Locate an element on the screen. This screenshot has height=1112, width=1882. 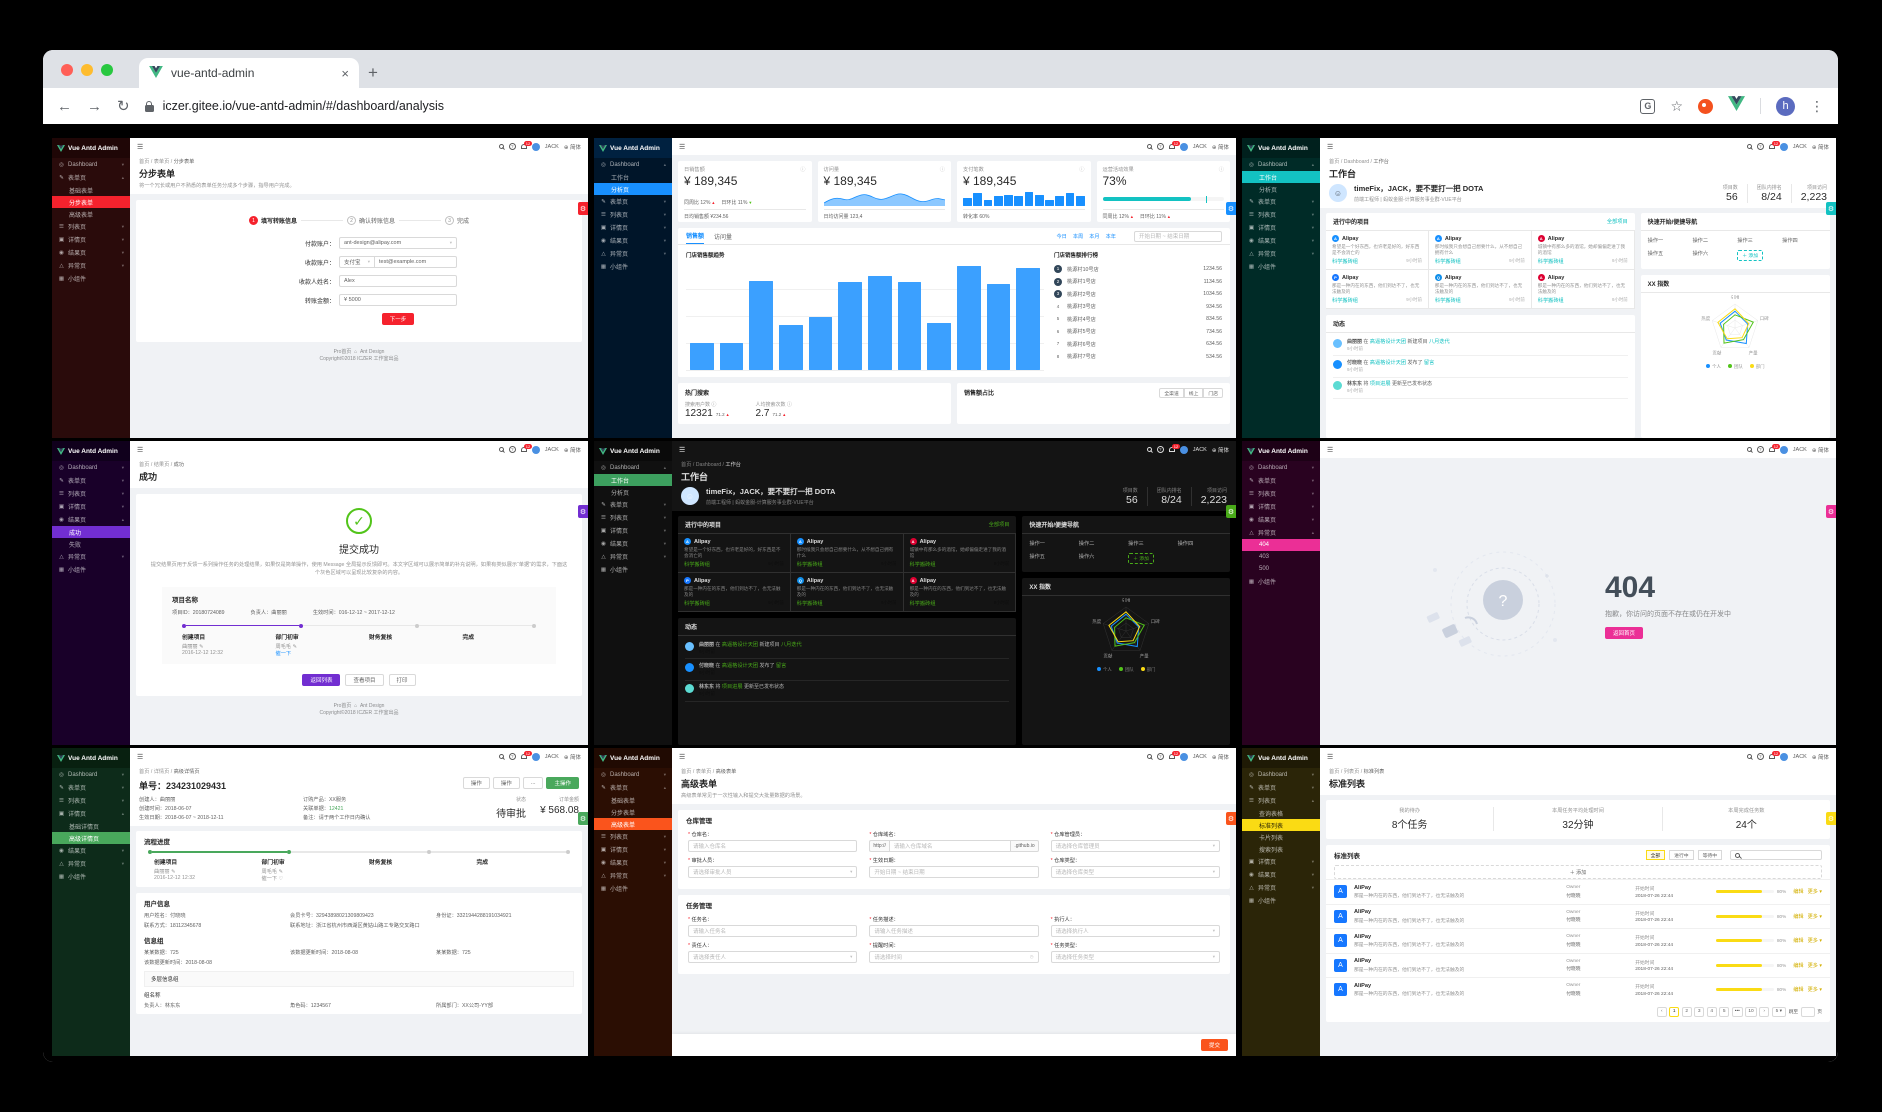
extension-icon is located at coordinates (1705, 106).